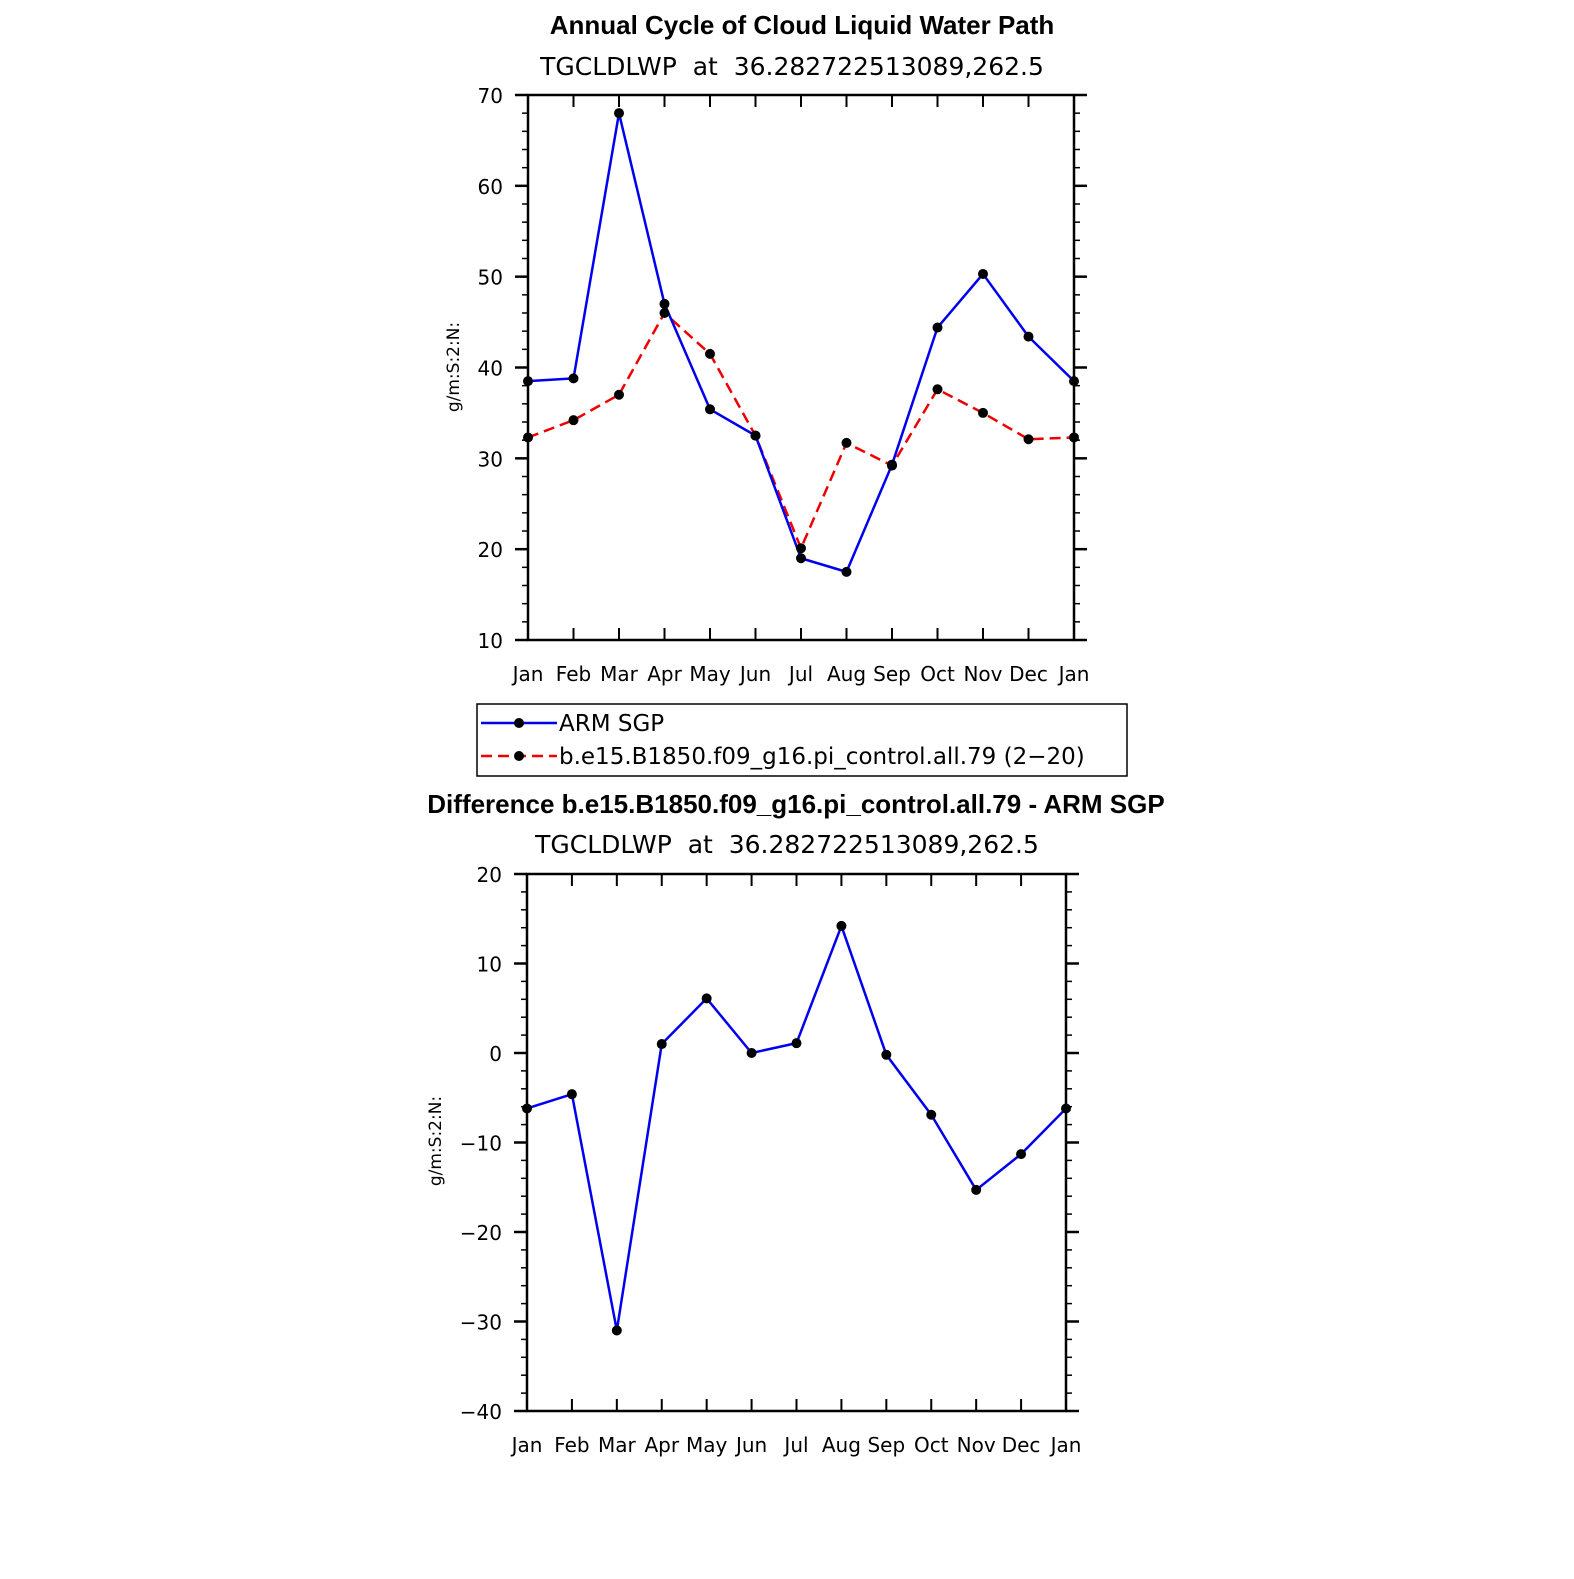 The image size is (1574, 1579). I want to click on top-xtick-label: Sep, so click(892, 674).